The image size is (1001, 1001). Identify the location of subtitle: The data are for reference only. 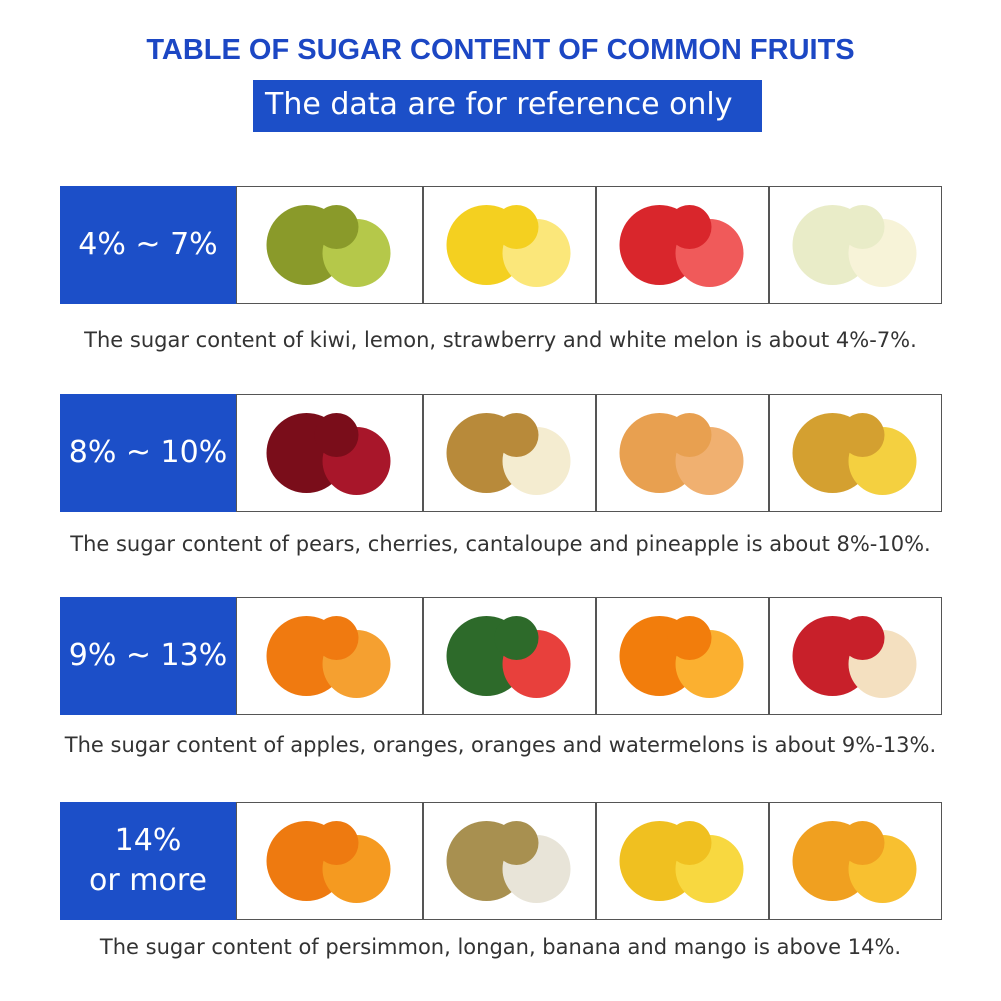
(499, 104).